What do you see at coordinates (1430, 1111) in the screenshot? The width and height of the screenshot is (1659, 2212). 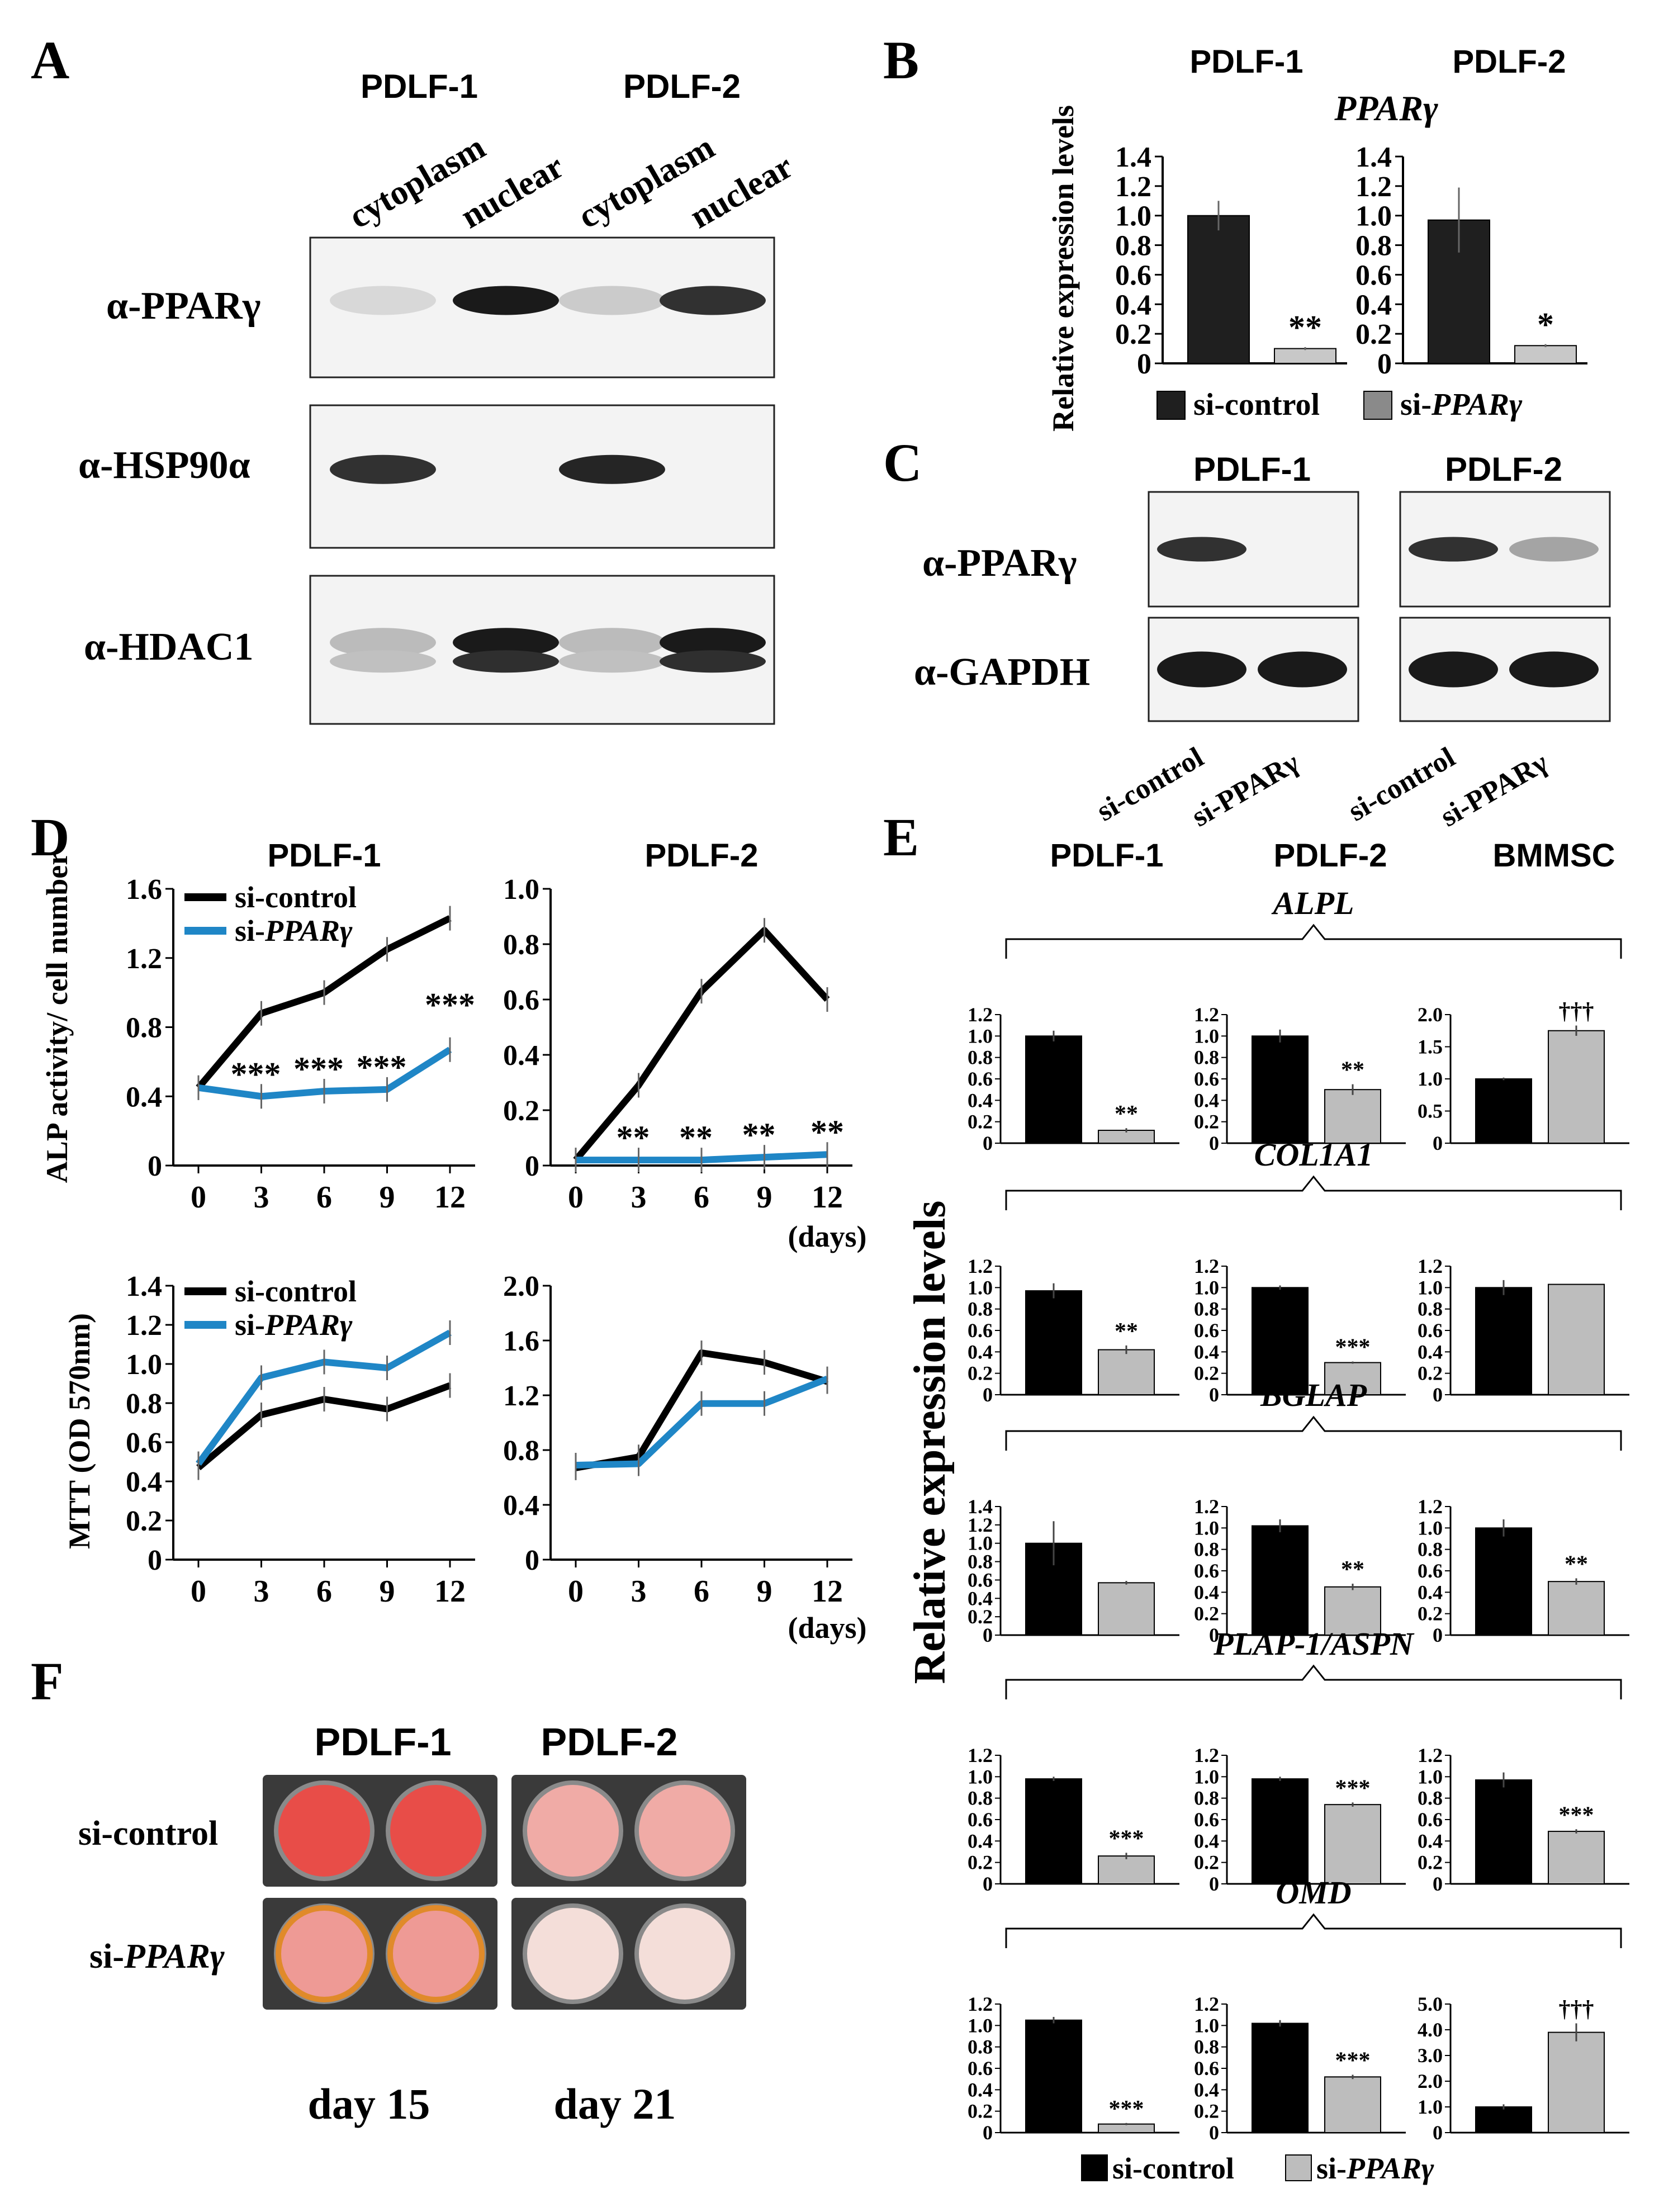 I see `y-tick-label: 0.5` at bounding box center [1430, 1111].